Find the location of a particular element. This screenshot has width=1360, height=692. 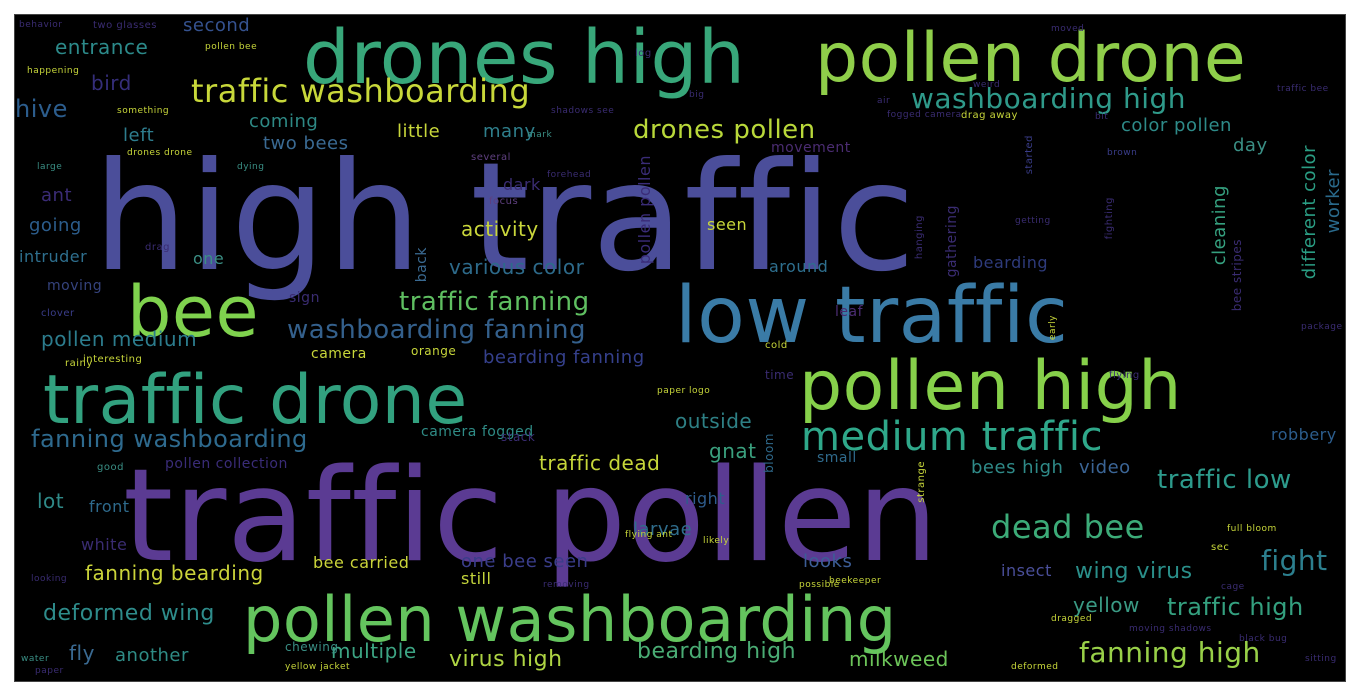

word: full bloom is located at coordinates (1252, 529).